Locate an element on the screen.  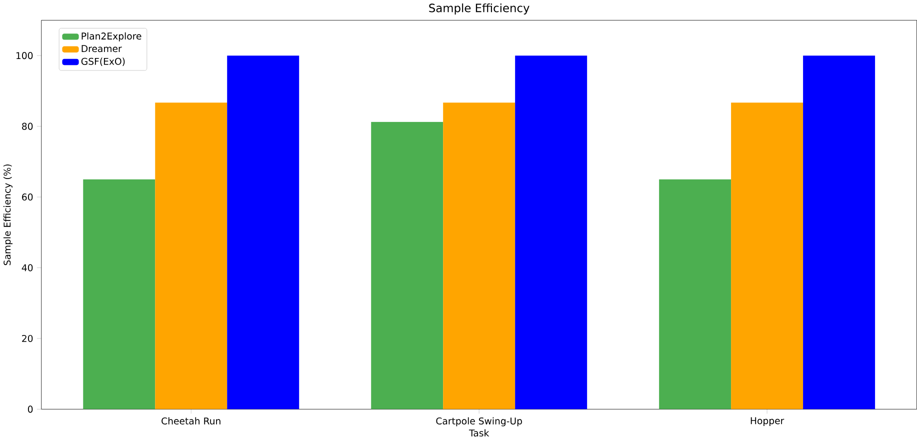
x-tick-label: Cheetah Run is located at coordinates (191, 421).